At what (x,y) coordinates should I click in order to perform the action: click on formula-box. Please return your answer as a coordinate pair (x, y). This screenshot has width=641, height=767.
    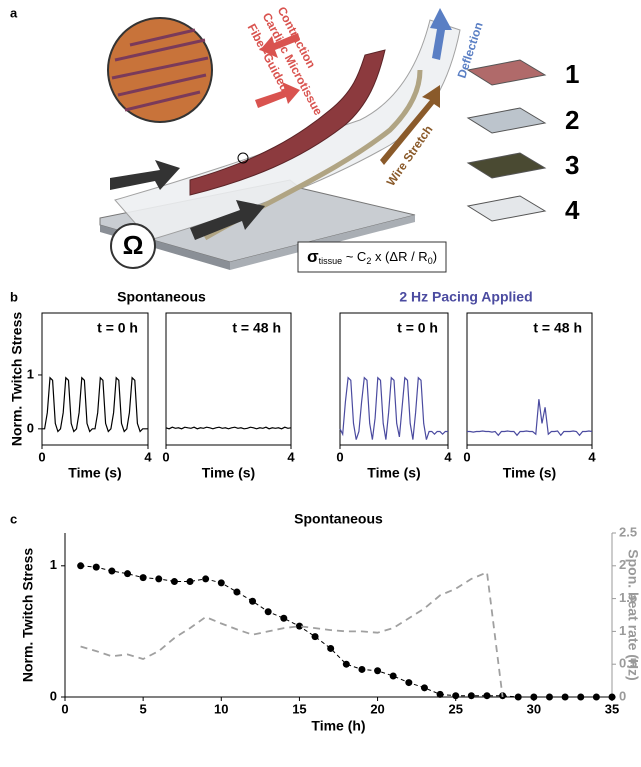
    Looking at the image, I should click on (372, 257).